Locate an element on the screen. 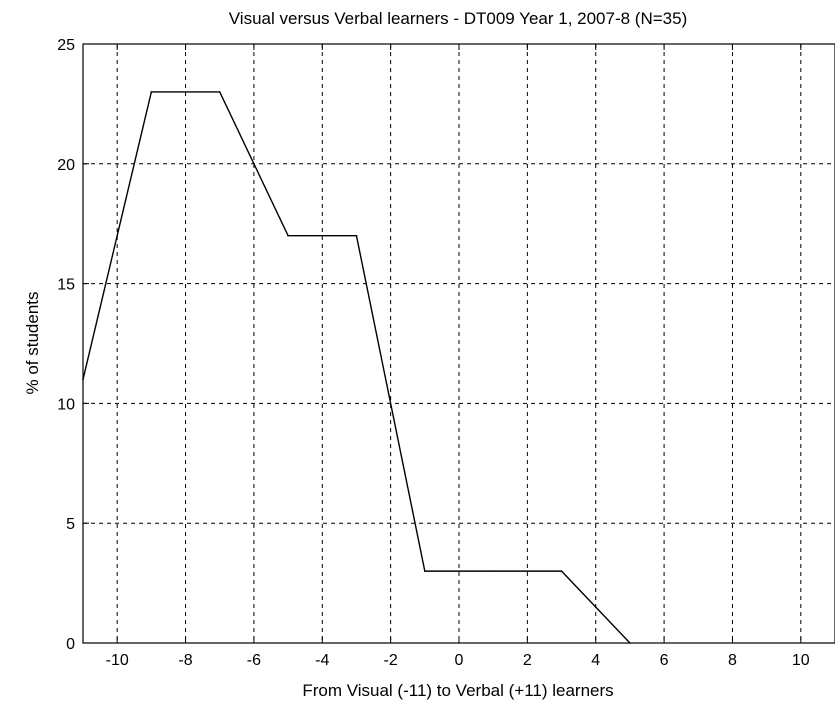 The height and width of the screenshot is (711, 835). x-tick-label: -8 is located at coordinates (185, 660).